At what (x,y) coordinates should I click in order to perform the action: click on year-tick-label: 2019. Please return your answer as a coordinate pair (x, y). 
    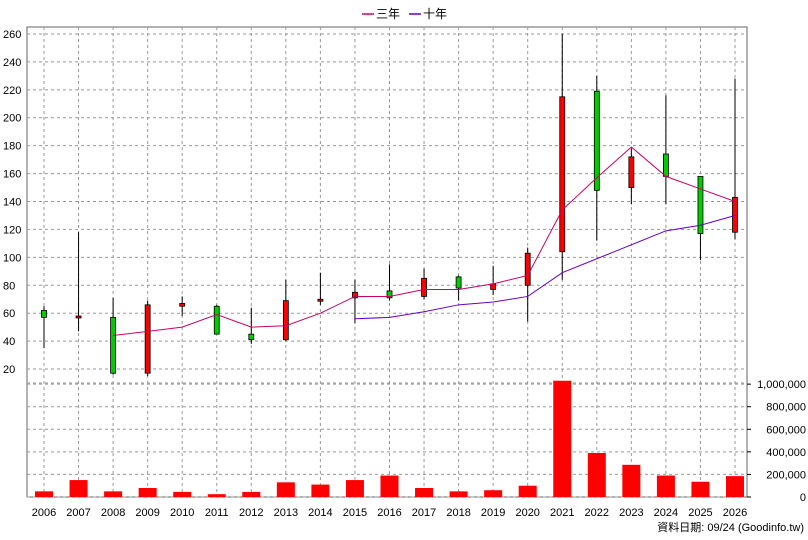
    Looking at the image, I should click on (493, 513).